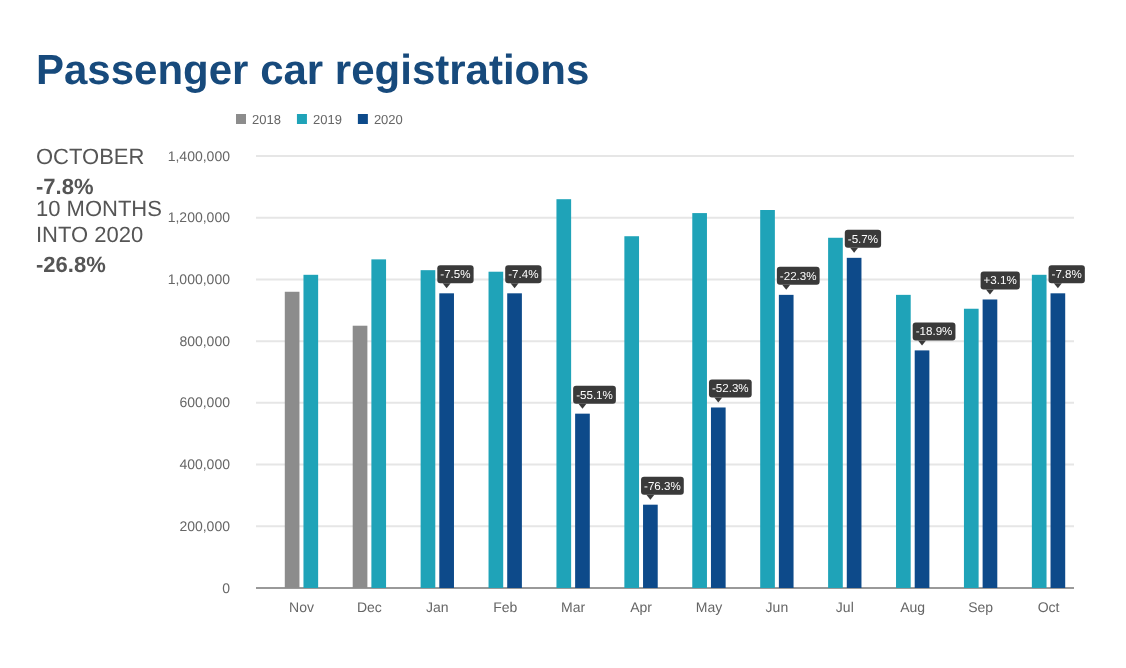 The width and height of the screenshot is (1126, 668). What do you see at coordinates (99, 223) in the screenshot?
I see `text: 10 MONTHS INTO 2020` at bounding box center [99, 223].